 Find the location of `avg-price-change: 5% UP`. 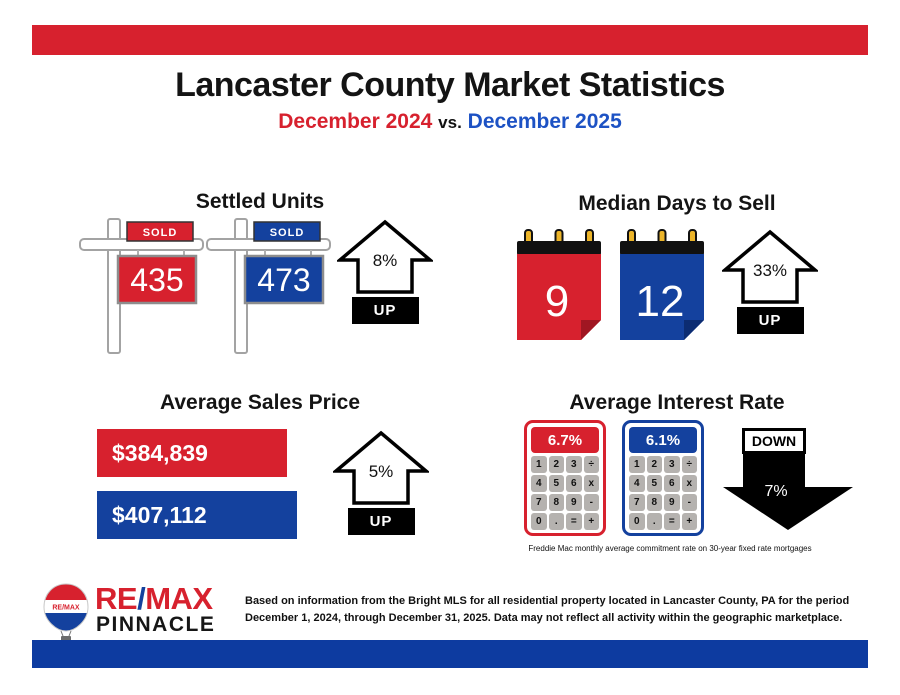

avg-price-change: 5% UP is located at coordinates (381, 482).